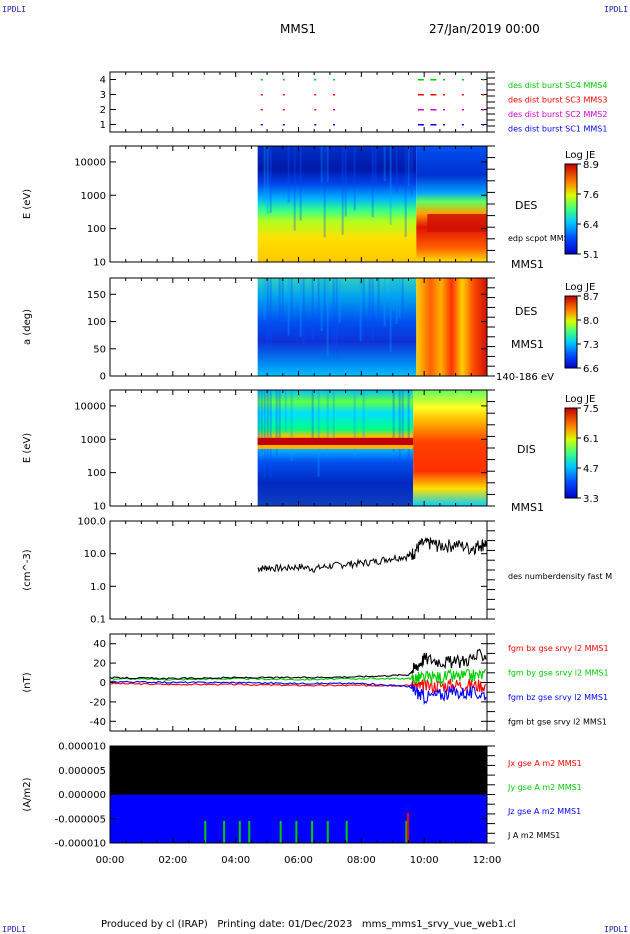 Image resolution: width=630 pixels, height=934 pixels. I want to click on y-tick-label: -0.000005, so click(80, 819).